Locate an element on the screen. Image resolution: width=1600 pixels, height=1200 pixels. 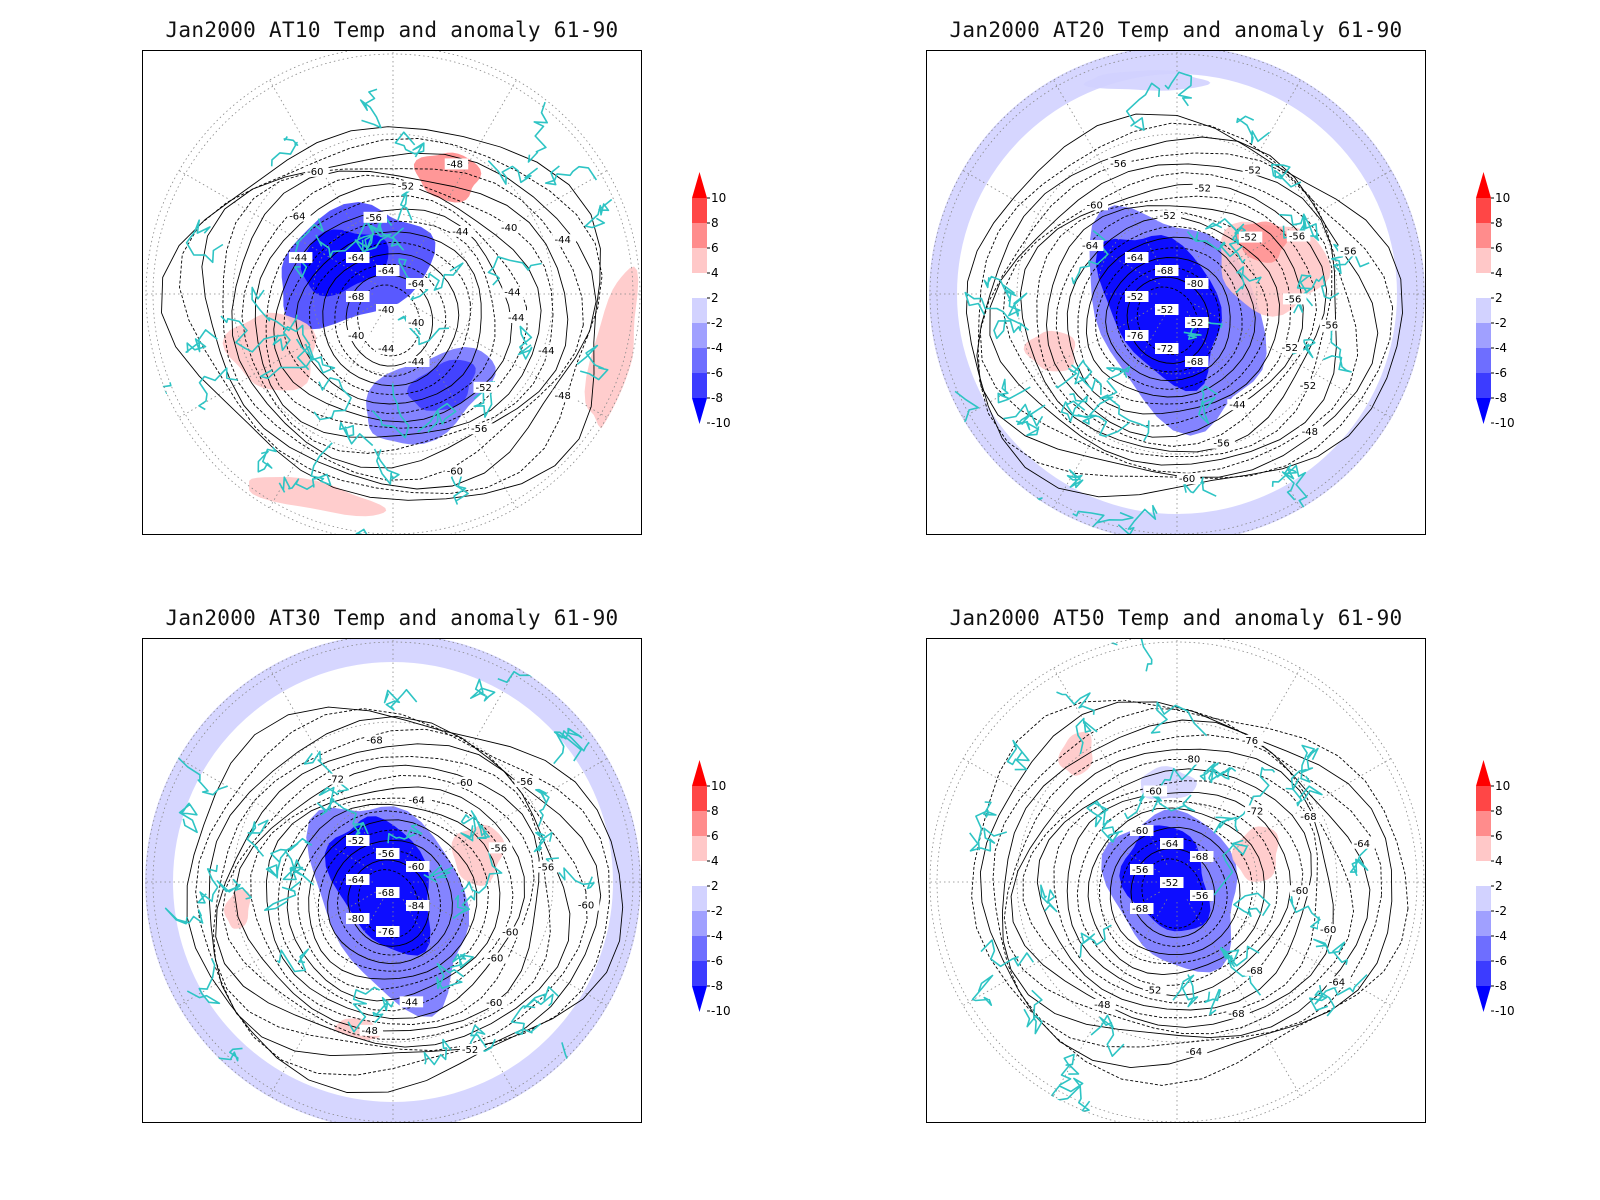
contour-label-text: -76 is located at coordinates (1250, 741).